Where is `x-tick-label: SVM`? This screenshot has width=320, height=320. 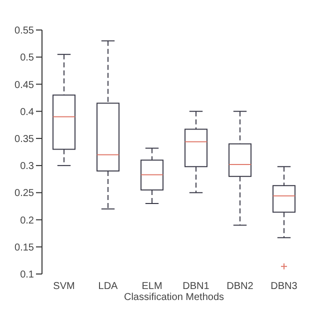
x-tick-label: SVM is located at coordinates (64, 286).